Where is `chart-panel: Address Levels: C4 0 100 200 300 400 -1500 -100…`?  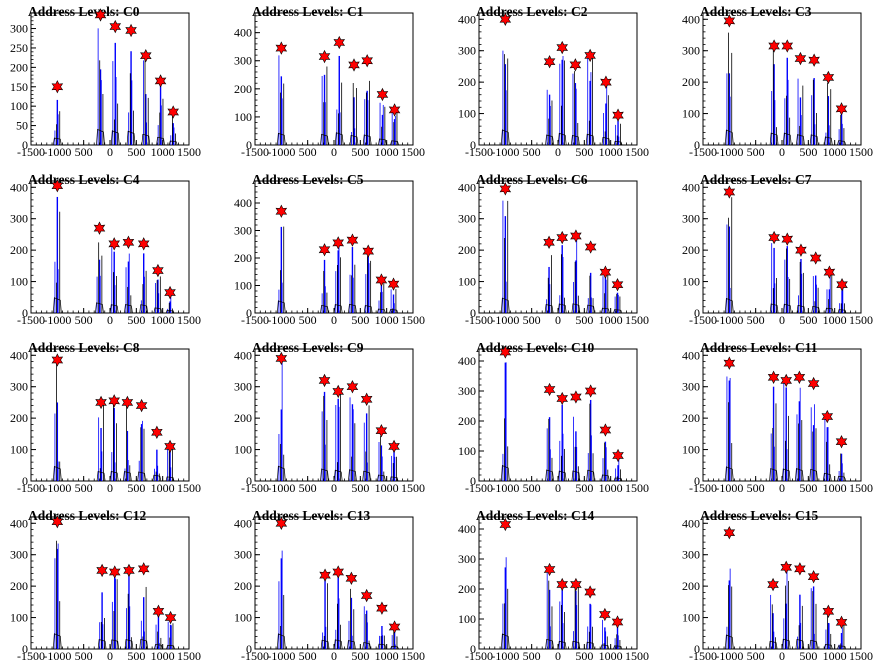
chart-panel: Address Levels: C4 0 100 200 300 400 -1500 -100… is located at coordinates (112, 252).